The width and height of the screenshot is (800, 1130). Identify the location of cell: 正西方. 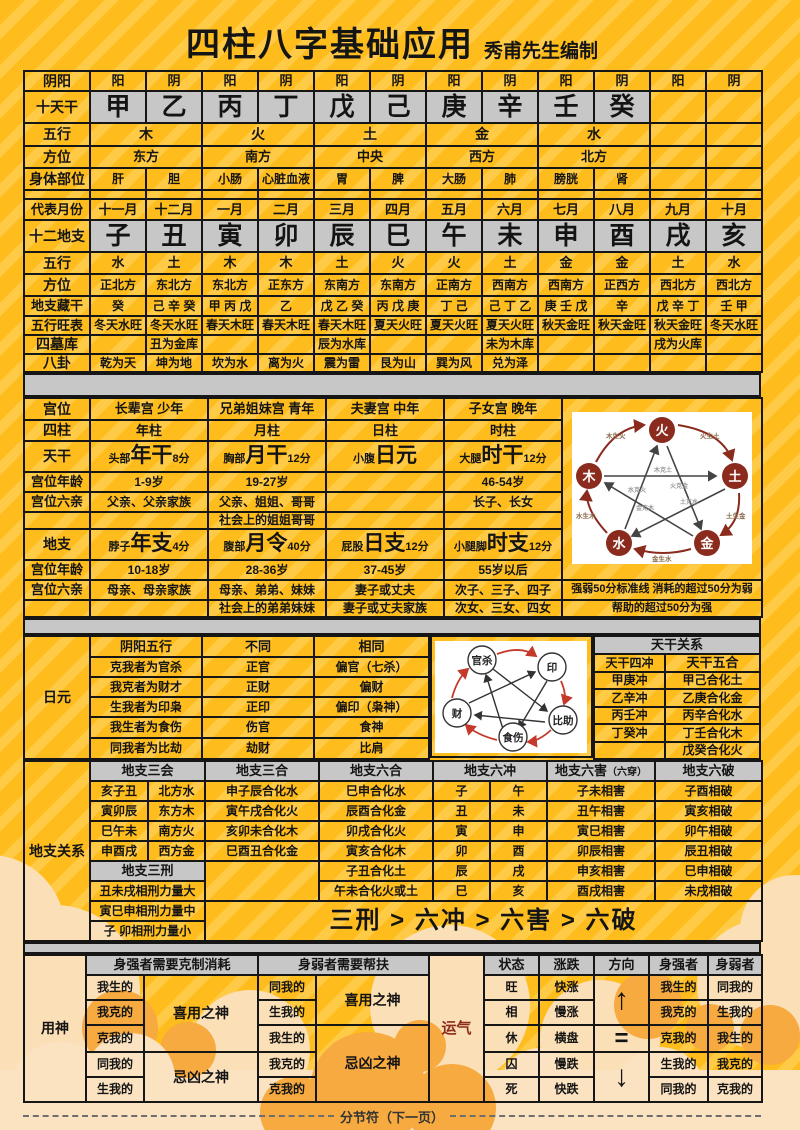
(622, 285).